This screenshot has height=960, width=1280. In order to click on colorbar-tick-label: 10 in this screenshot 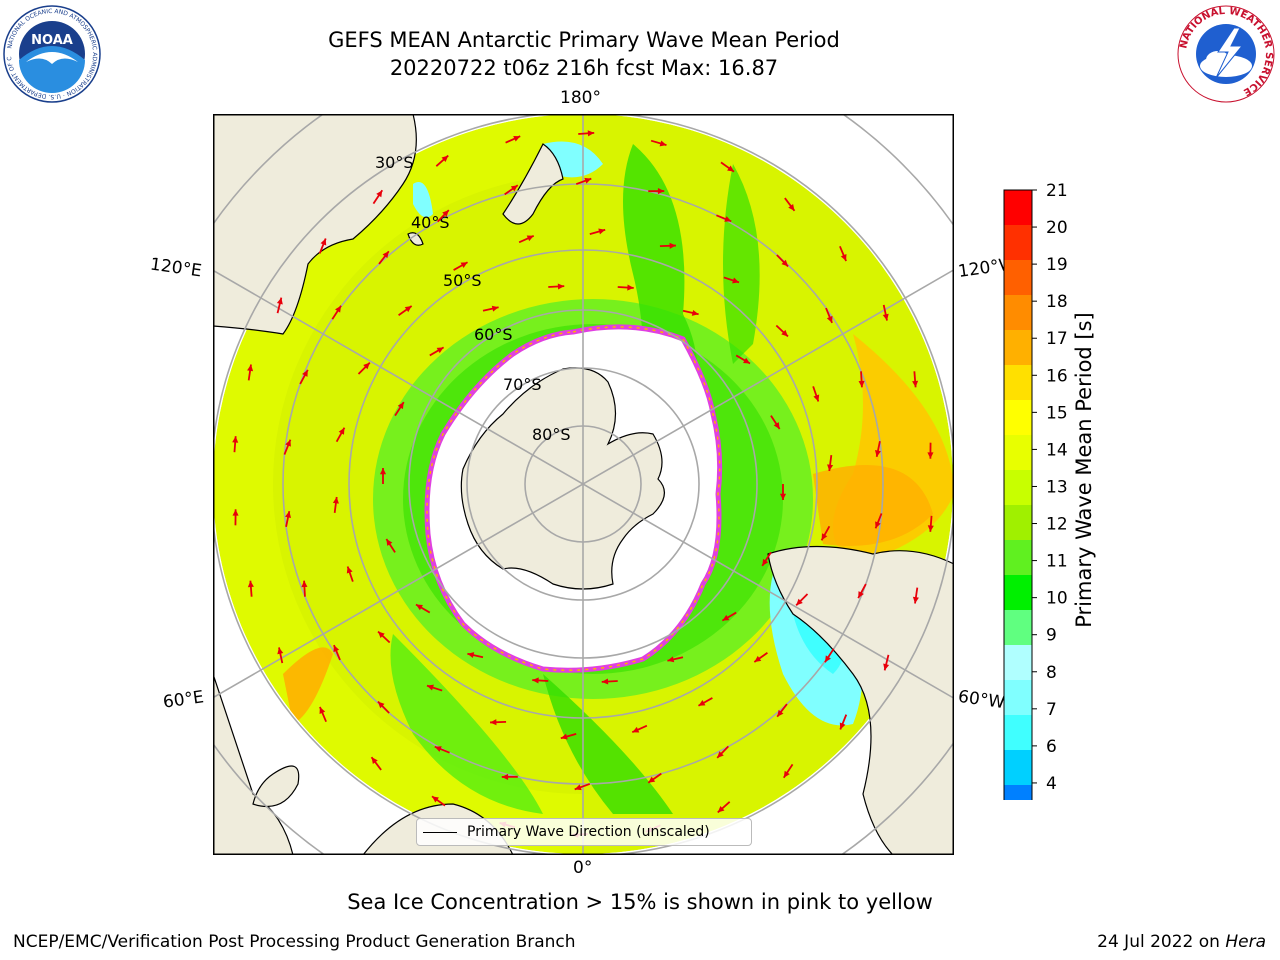, I will do `click(1057, 599)`.